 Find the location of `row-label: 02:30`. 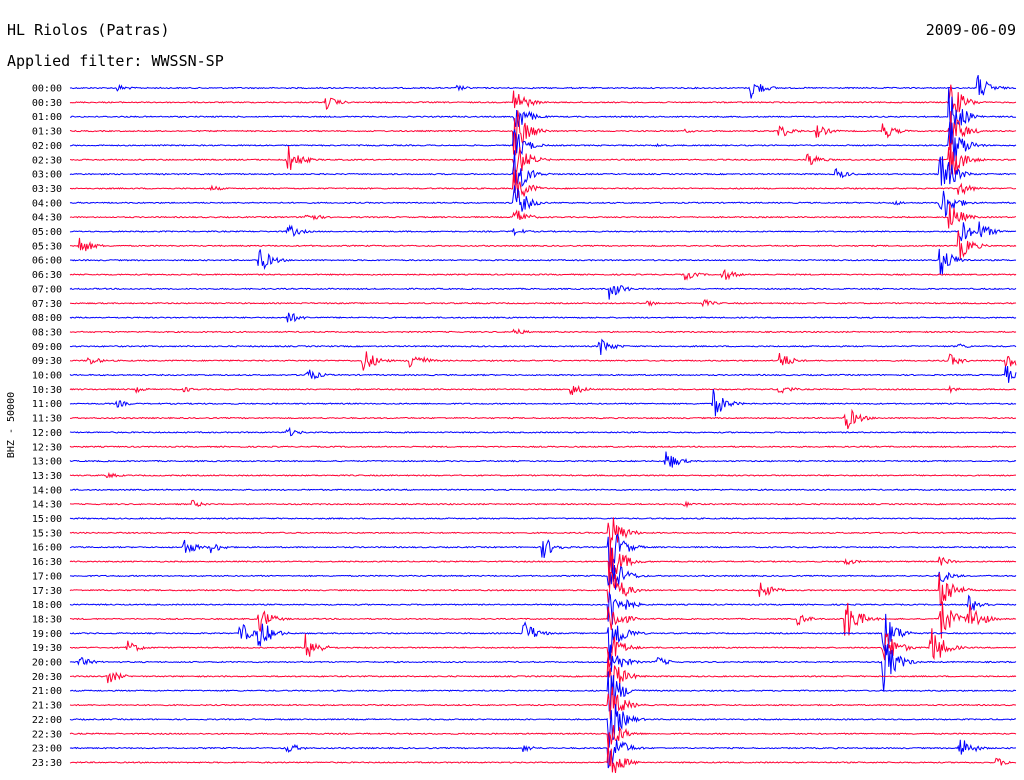

row-label: 02:30 is located at coordinates (47, 160).